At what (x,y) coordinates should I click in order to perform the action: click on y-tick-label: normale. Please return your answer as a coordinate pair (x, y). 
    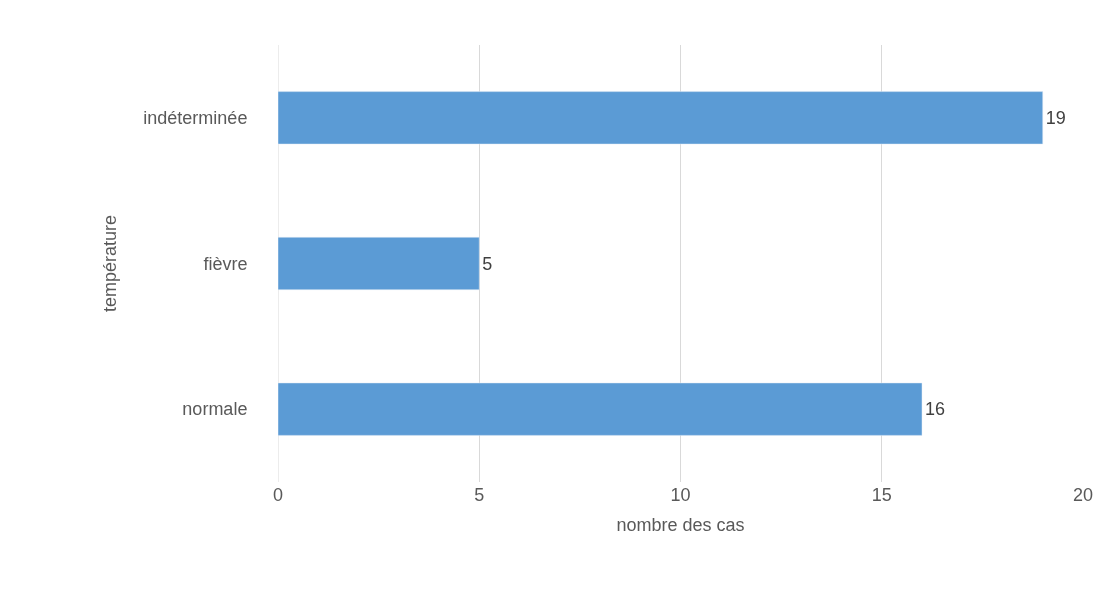
    Looking at the image, I should click on (215, 409).